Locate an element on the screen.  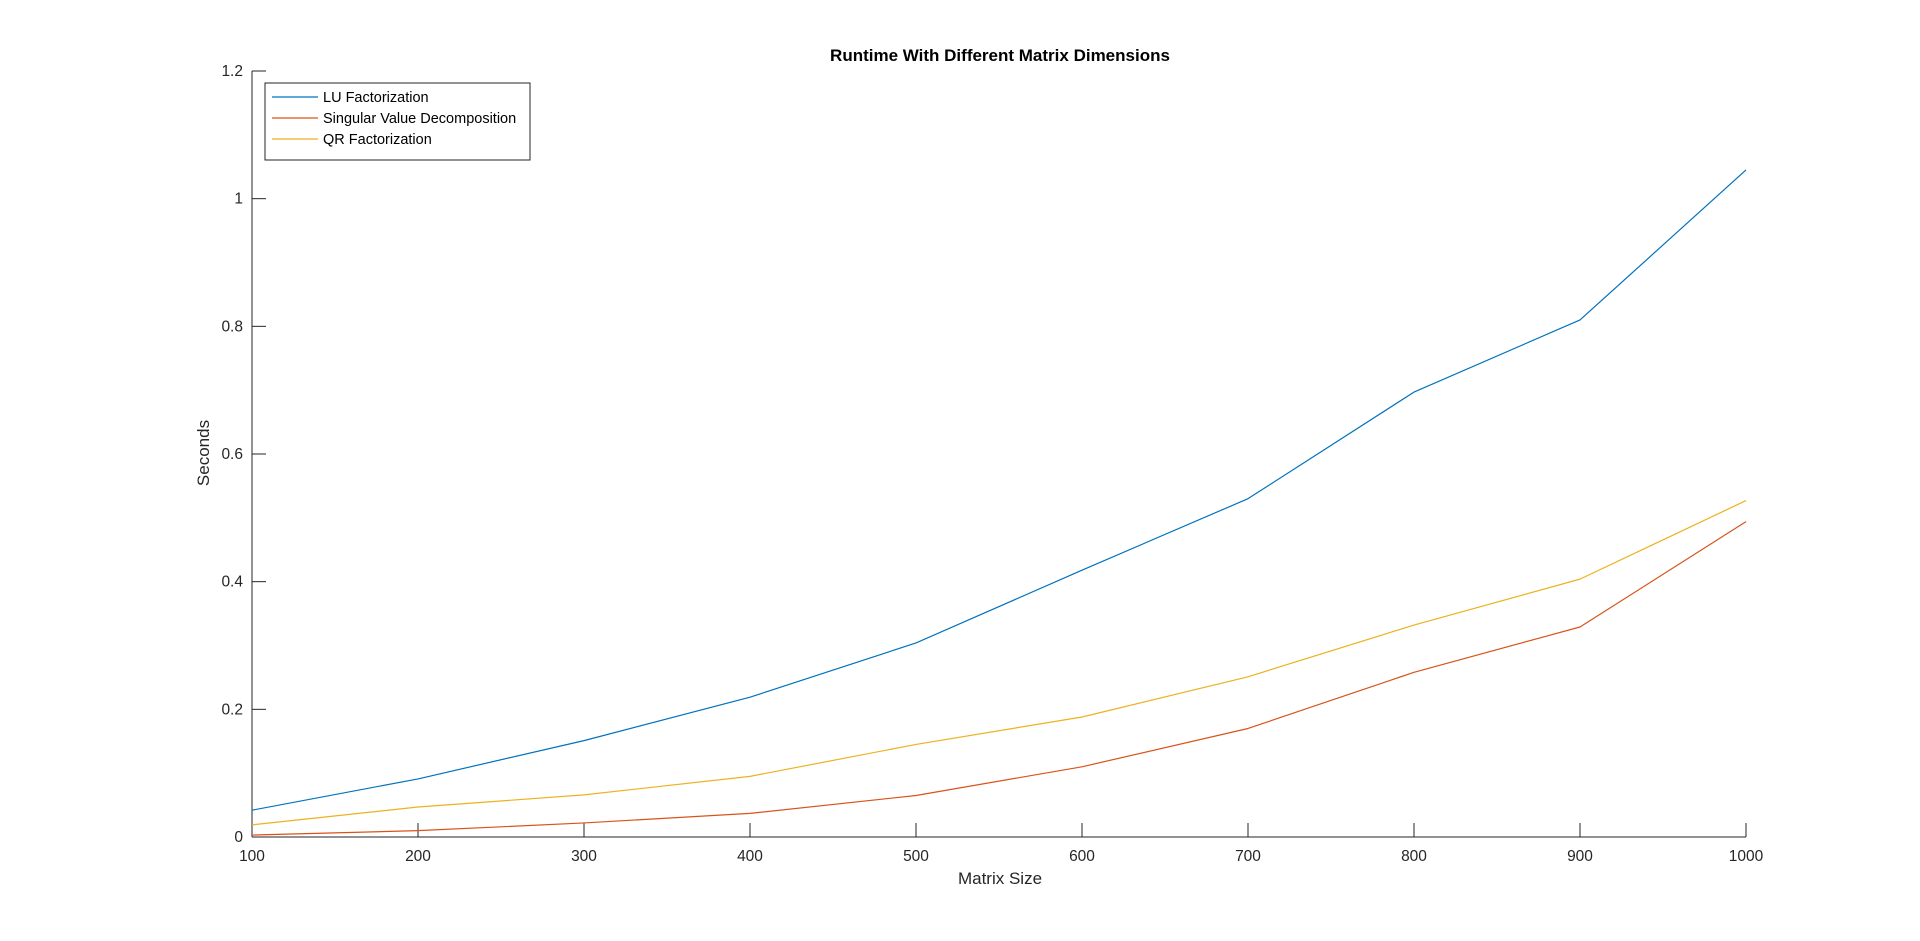
x-tick-label: 100 is located at coordinates (252, 856).